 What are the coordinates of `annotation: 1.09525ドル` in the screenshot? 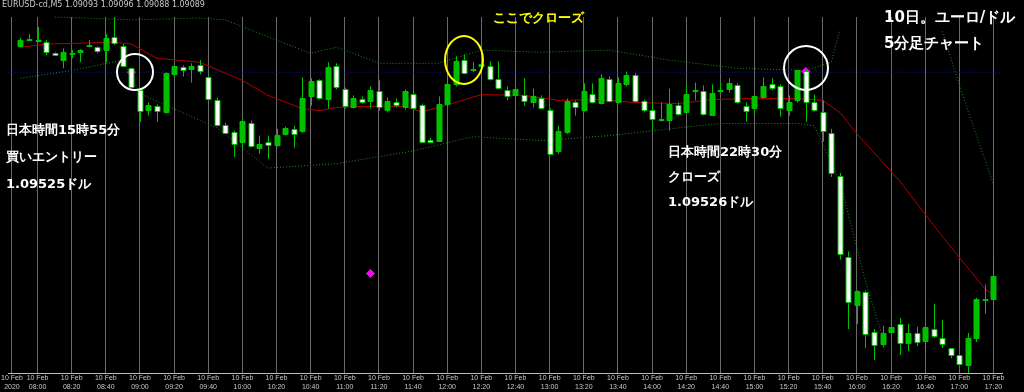 It's located at (49, 184).